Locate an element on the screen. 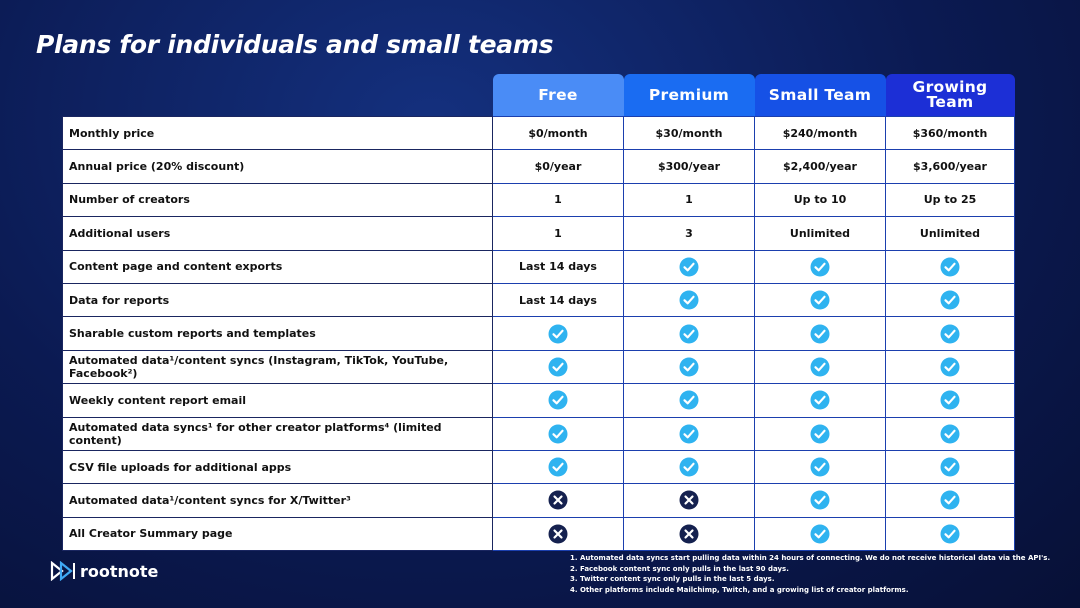 This screenshot has height=608, width=1080. page-title: Plans for individuals and small teams is located at coordinates (295, 44).